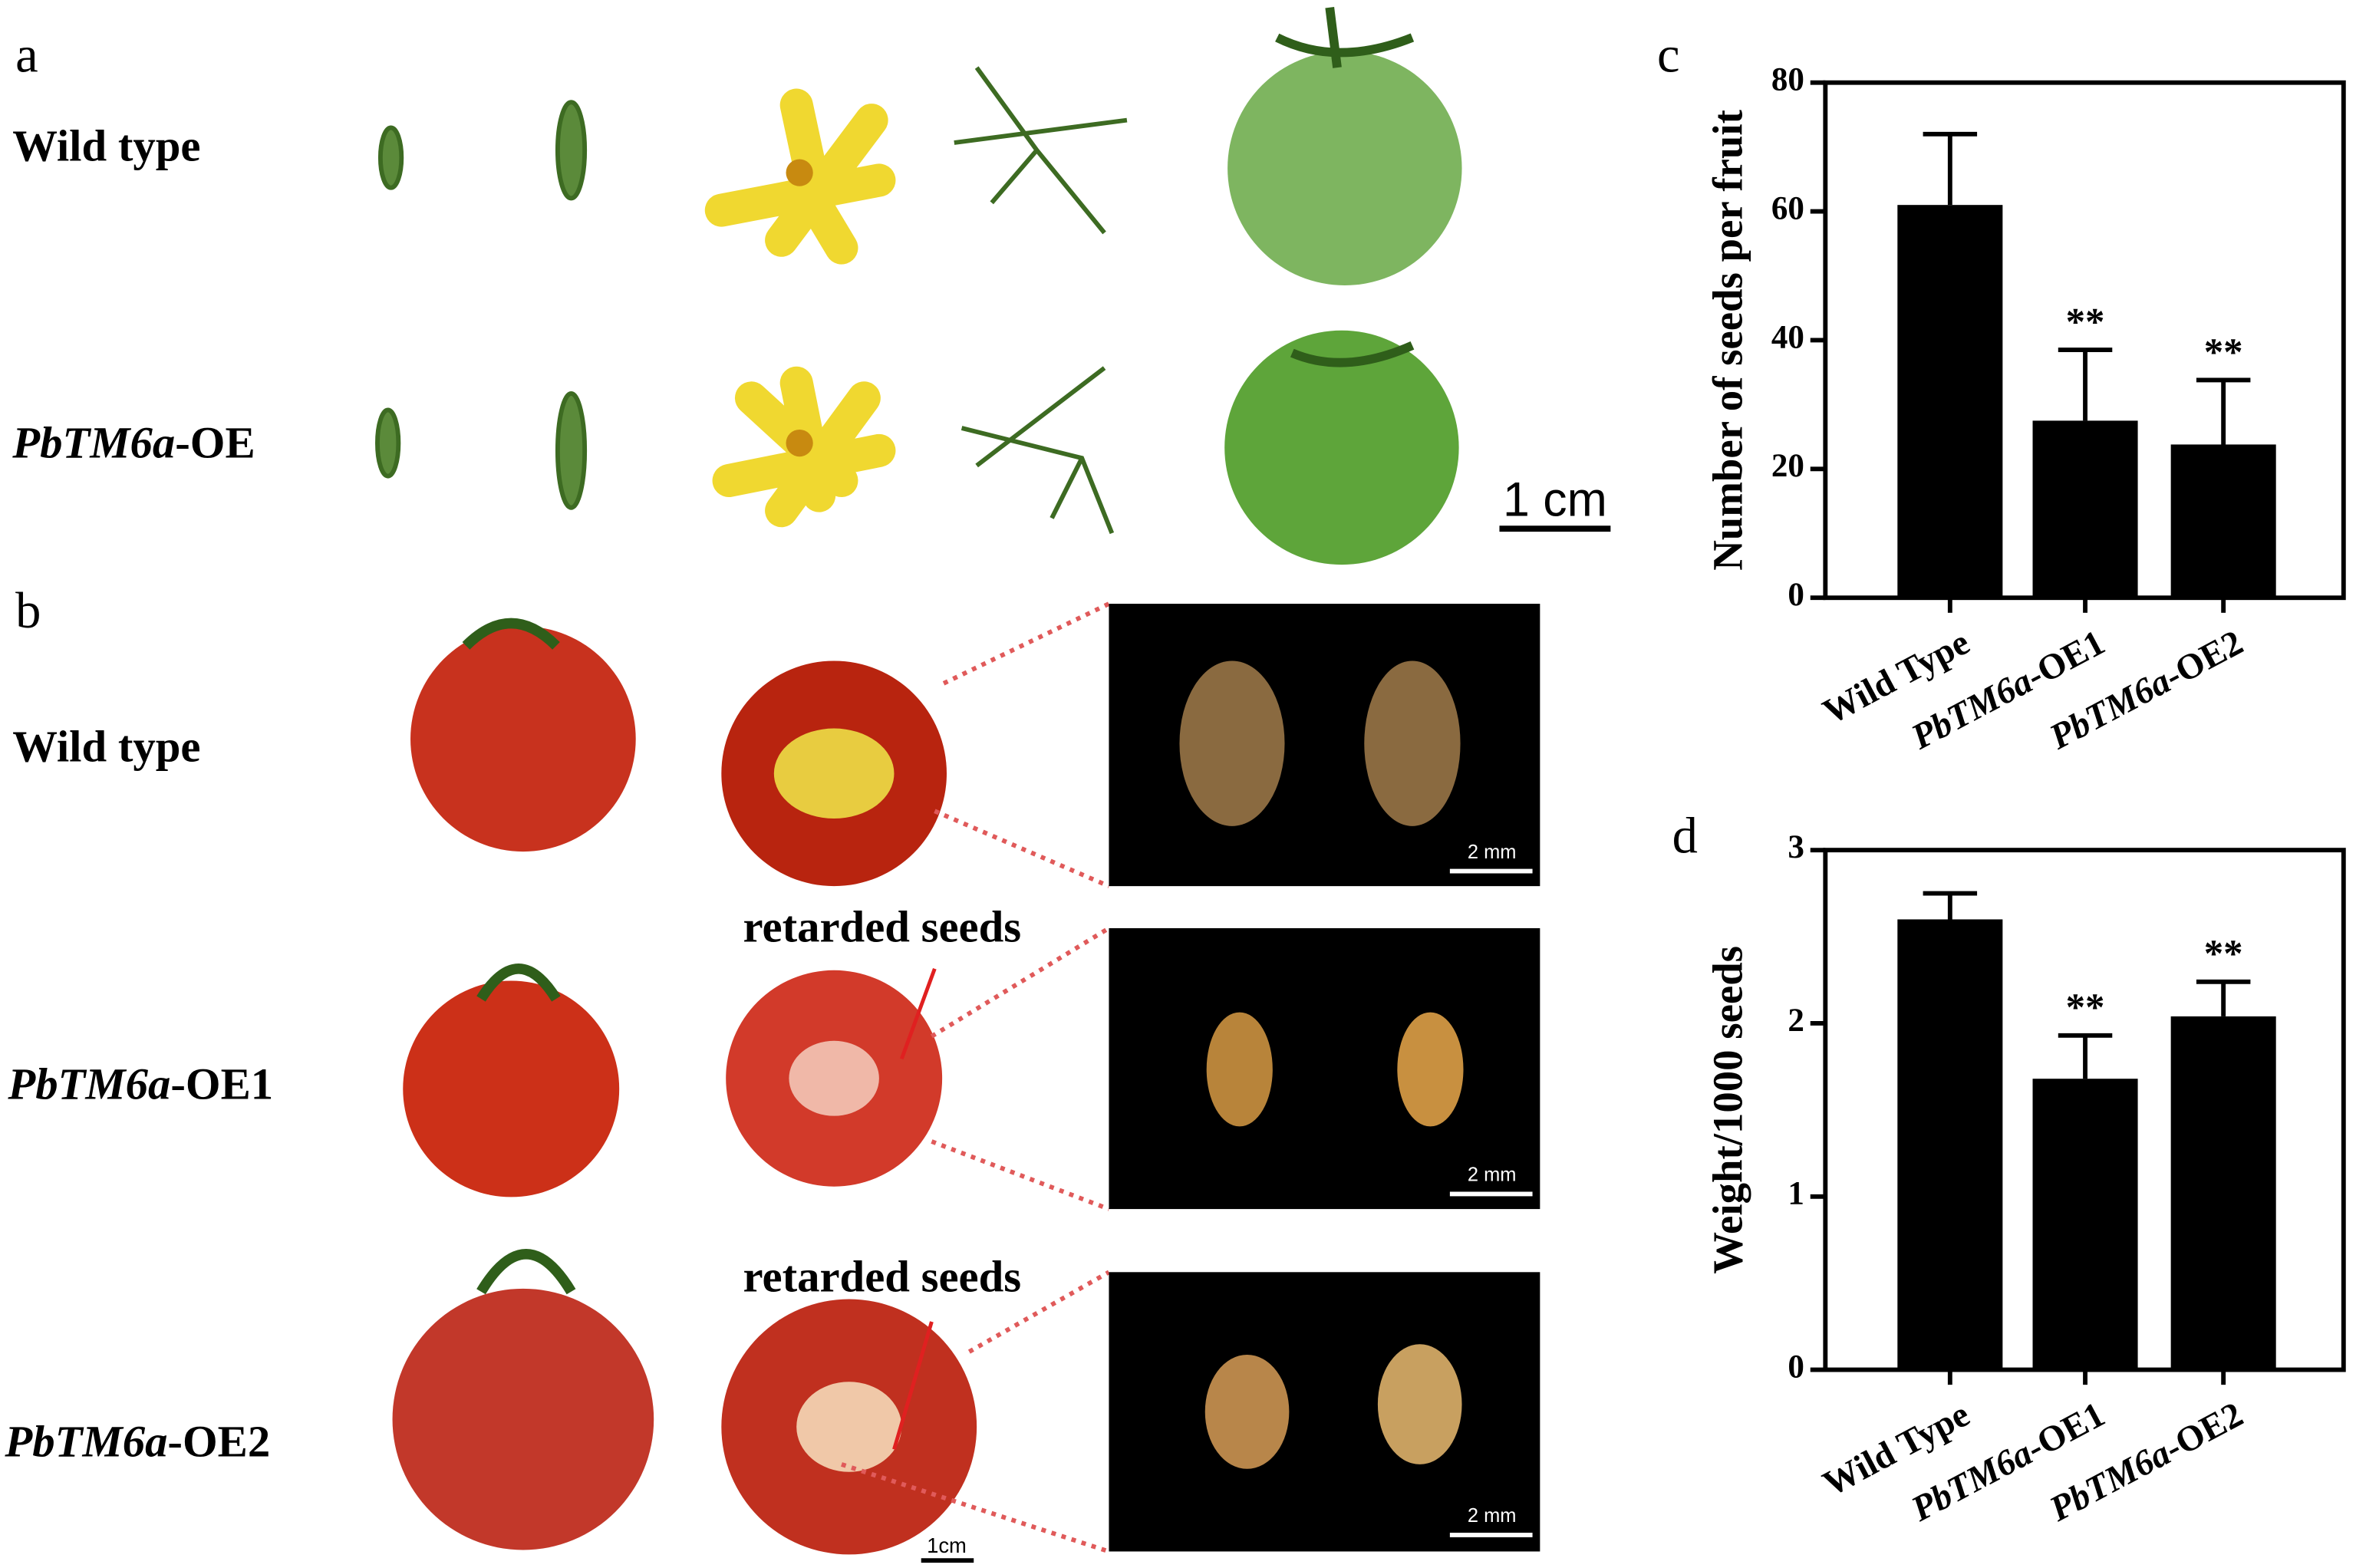  What do you see at coordinates (1796, 1194) in the screenshot?
I see `y-tick-label: 1` at bounding box center [1796, 1194].